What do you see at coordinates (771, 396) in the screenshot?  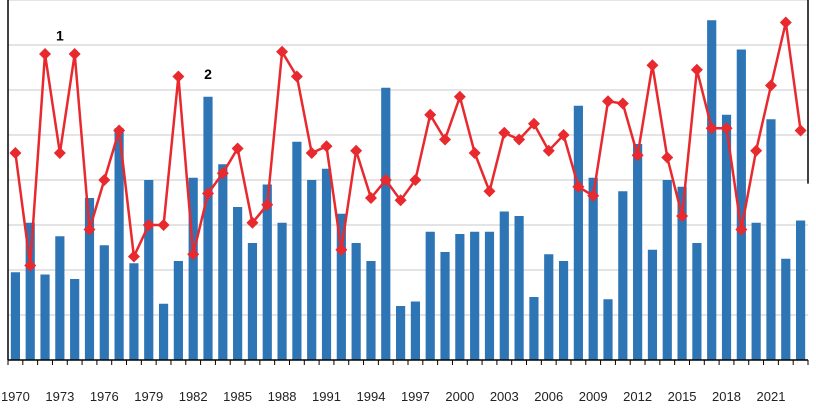 I see `x-tick-label: 2021` at bounding box center [771, 396].